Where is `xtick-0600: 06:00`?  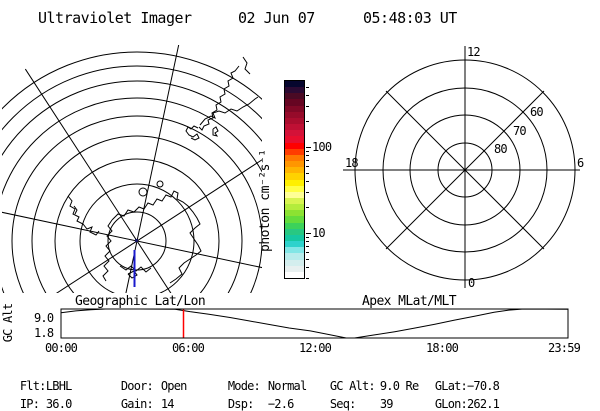
xtick-0600: 06:00 is located at coordinates (188, 348).